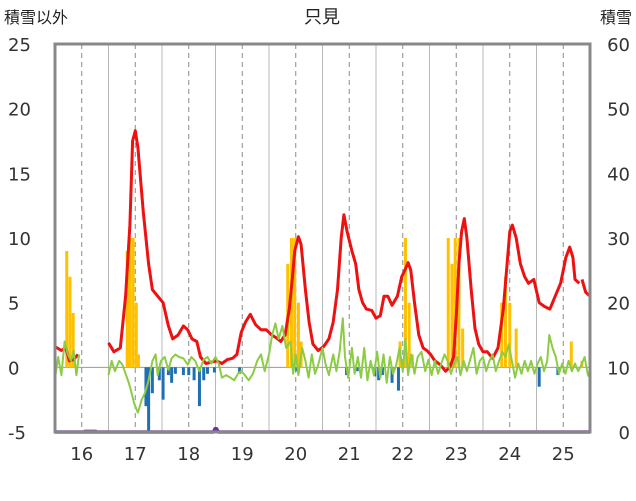  I want to click on left-tick-label: 5, so click(13, 304).